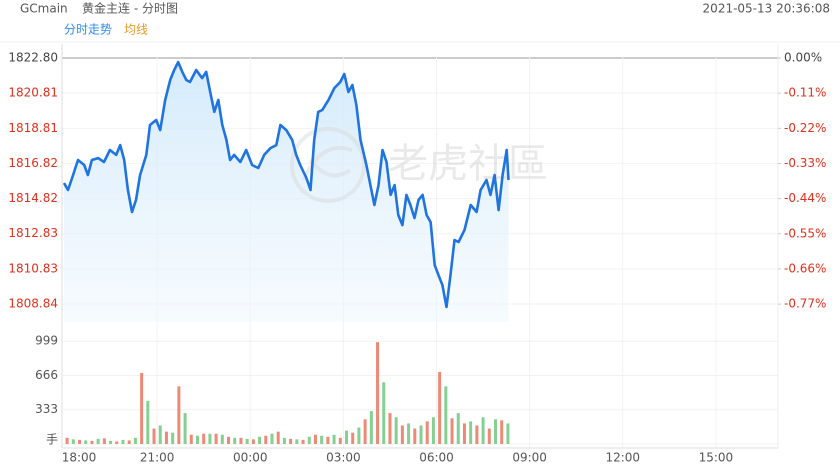  I want to click on y-tick-label: 1808.84, so click(33, 304).